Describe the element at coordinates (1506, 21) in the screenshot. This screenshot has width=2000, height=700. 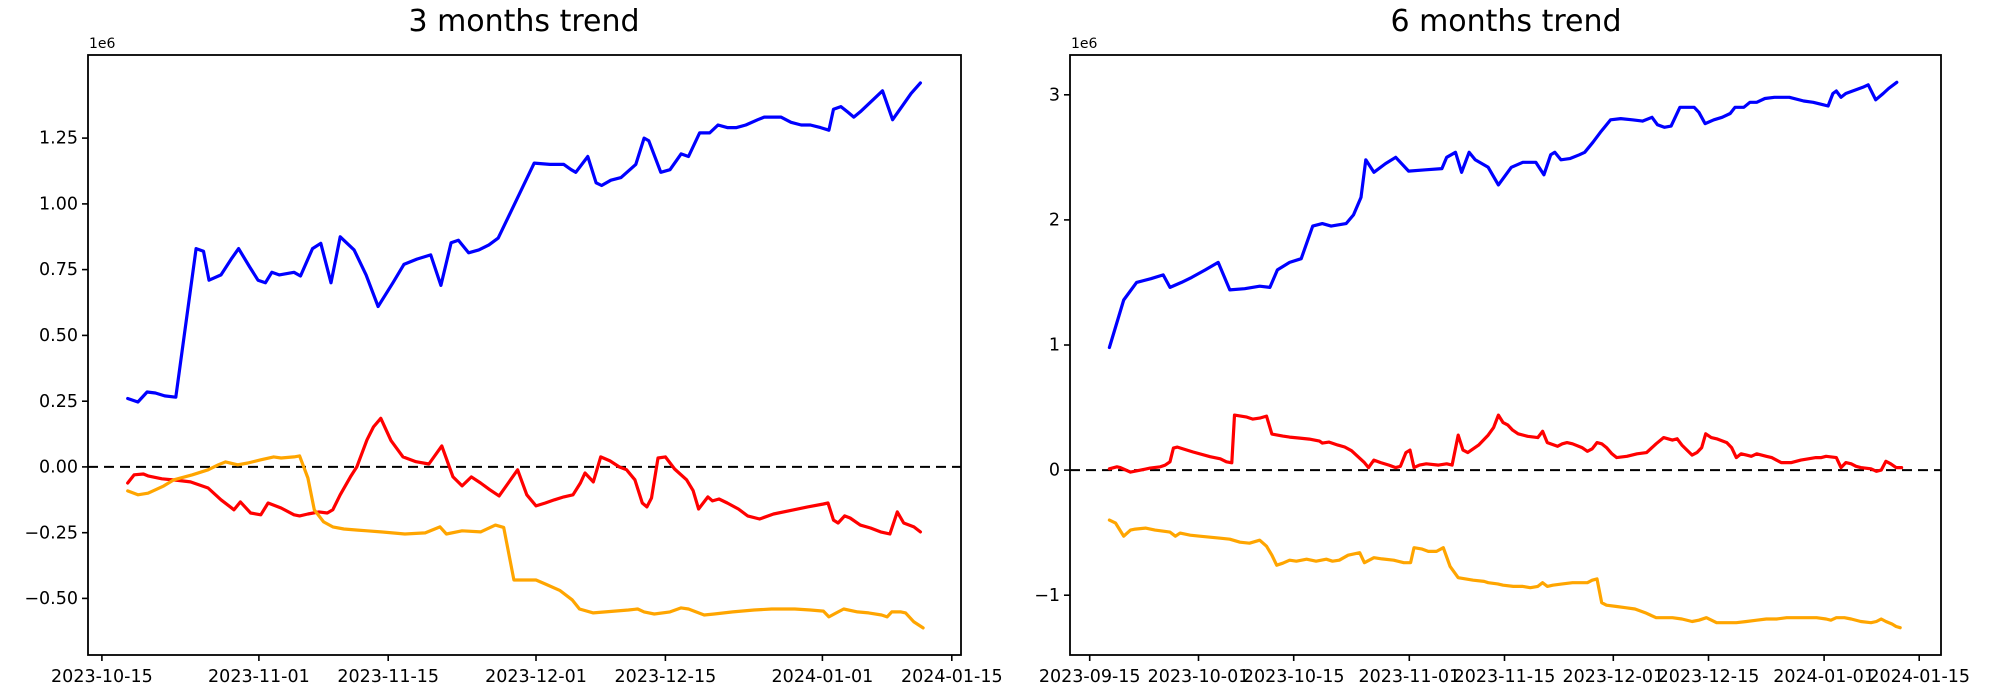
I see `chart-title-6-months: 6 months trend` at that location.